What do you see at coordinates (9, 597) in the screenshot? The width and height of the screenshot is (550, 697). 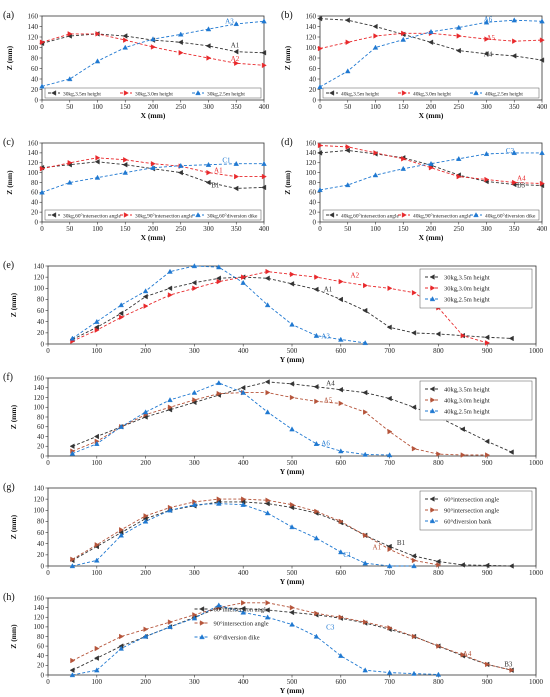 I see `panel-label: (h)` at bounding box center [9, 597].